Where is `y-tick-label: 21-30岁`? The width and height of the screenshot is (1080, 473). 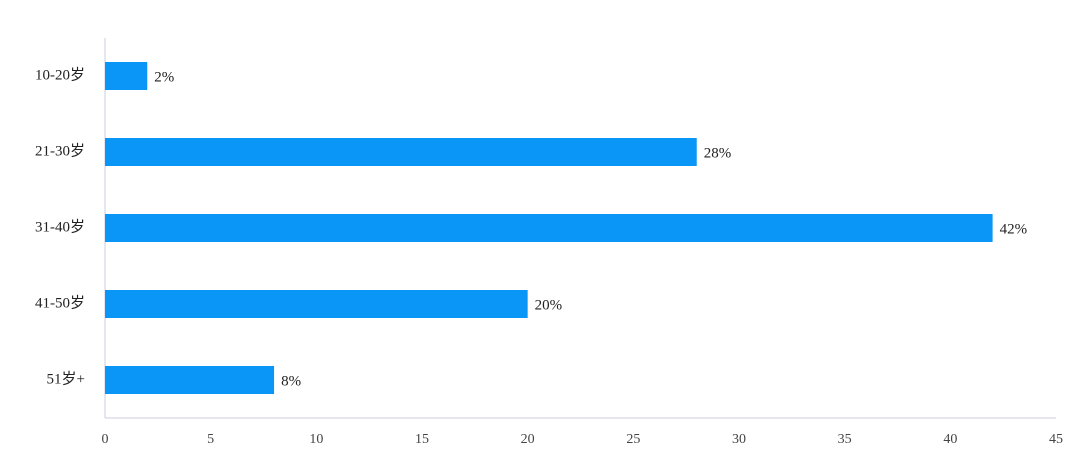
y-tick-label: 21-30岁 is located at coordinates (60, 150).